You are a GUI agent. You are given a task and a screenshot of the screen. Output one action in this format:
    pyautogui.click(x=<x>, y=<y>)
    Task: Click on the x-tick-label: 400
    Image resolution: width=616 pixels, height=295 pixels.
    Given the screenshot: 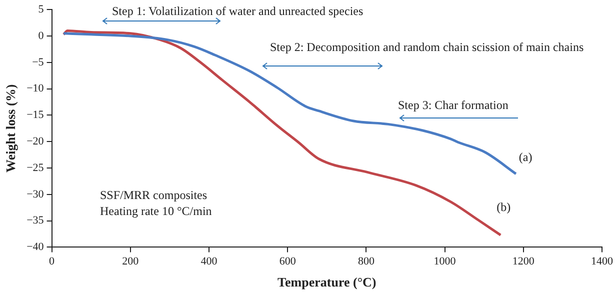 What is the action you would take?
    pyautogui.click(x=209, y=262)
    